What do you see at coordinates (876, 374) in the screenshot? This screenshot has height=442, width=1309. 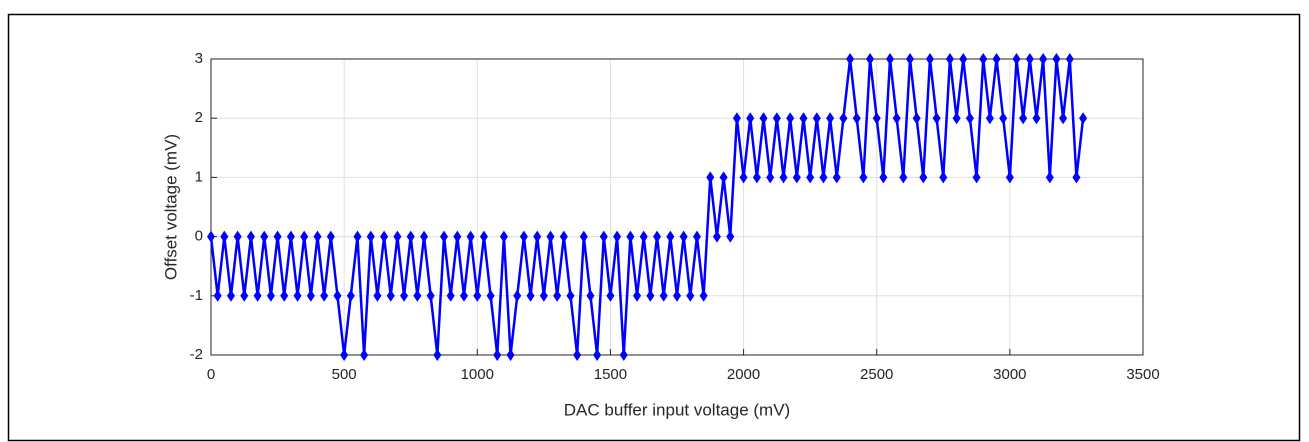 I see `x-tick-label: 2500` at bounding box center [876, 374].